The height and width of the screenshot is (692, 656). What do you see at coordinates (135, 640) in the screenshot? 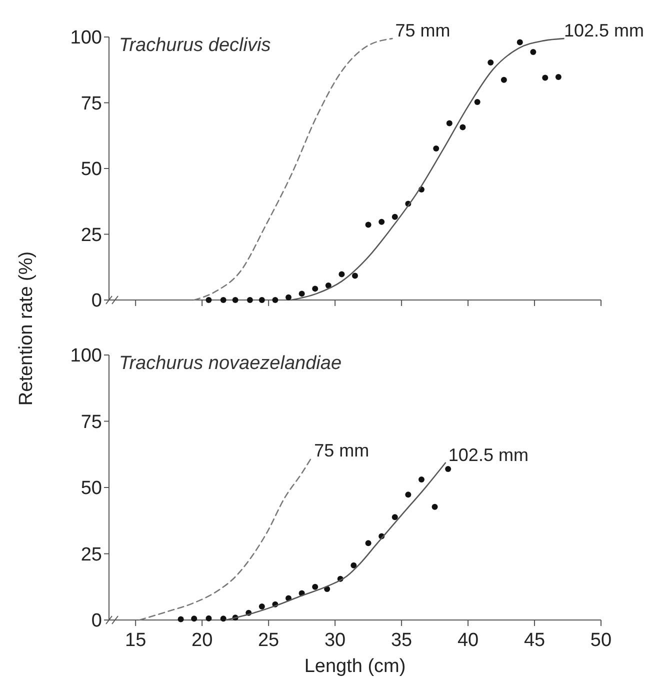
I see `x-tick-label: 15` at bounding box center [135, 640].